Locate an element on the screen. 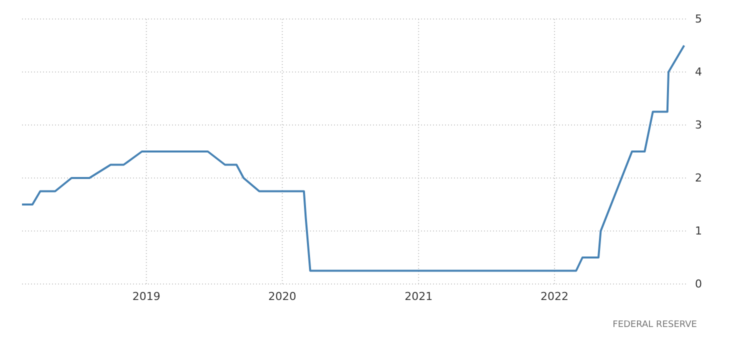  x-tick-label: 2022 is located at coordinates (554, 296).